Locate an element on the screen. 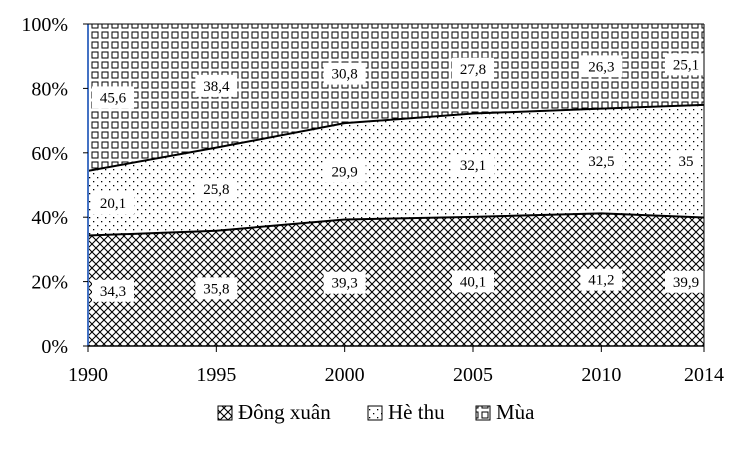 Image resolution: width=750 pixels, height=450 pixels. y-axis-ticks: 0% 20% 40% 60% 80% 100% is located at coordinates (54, 186).